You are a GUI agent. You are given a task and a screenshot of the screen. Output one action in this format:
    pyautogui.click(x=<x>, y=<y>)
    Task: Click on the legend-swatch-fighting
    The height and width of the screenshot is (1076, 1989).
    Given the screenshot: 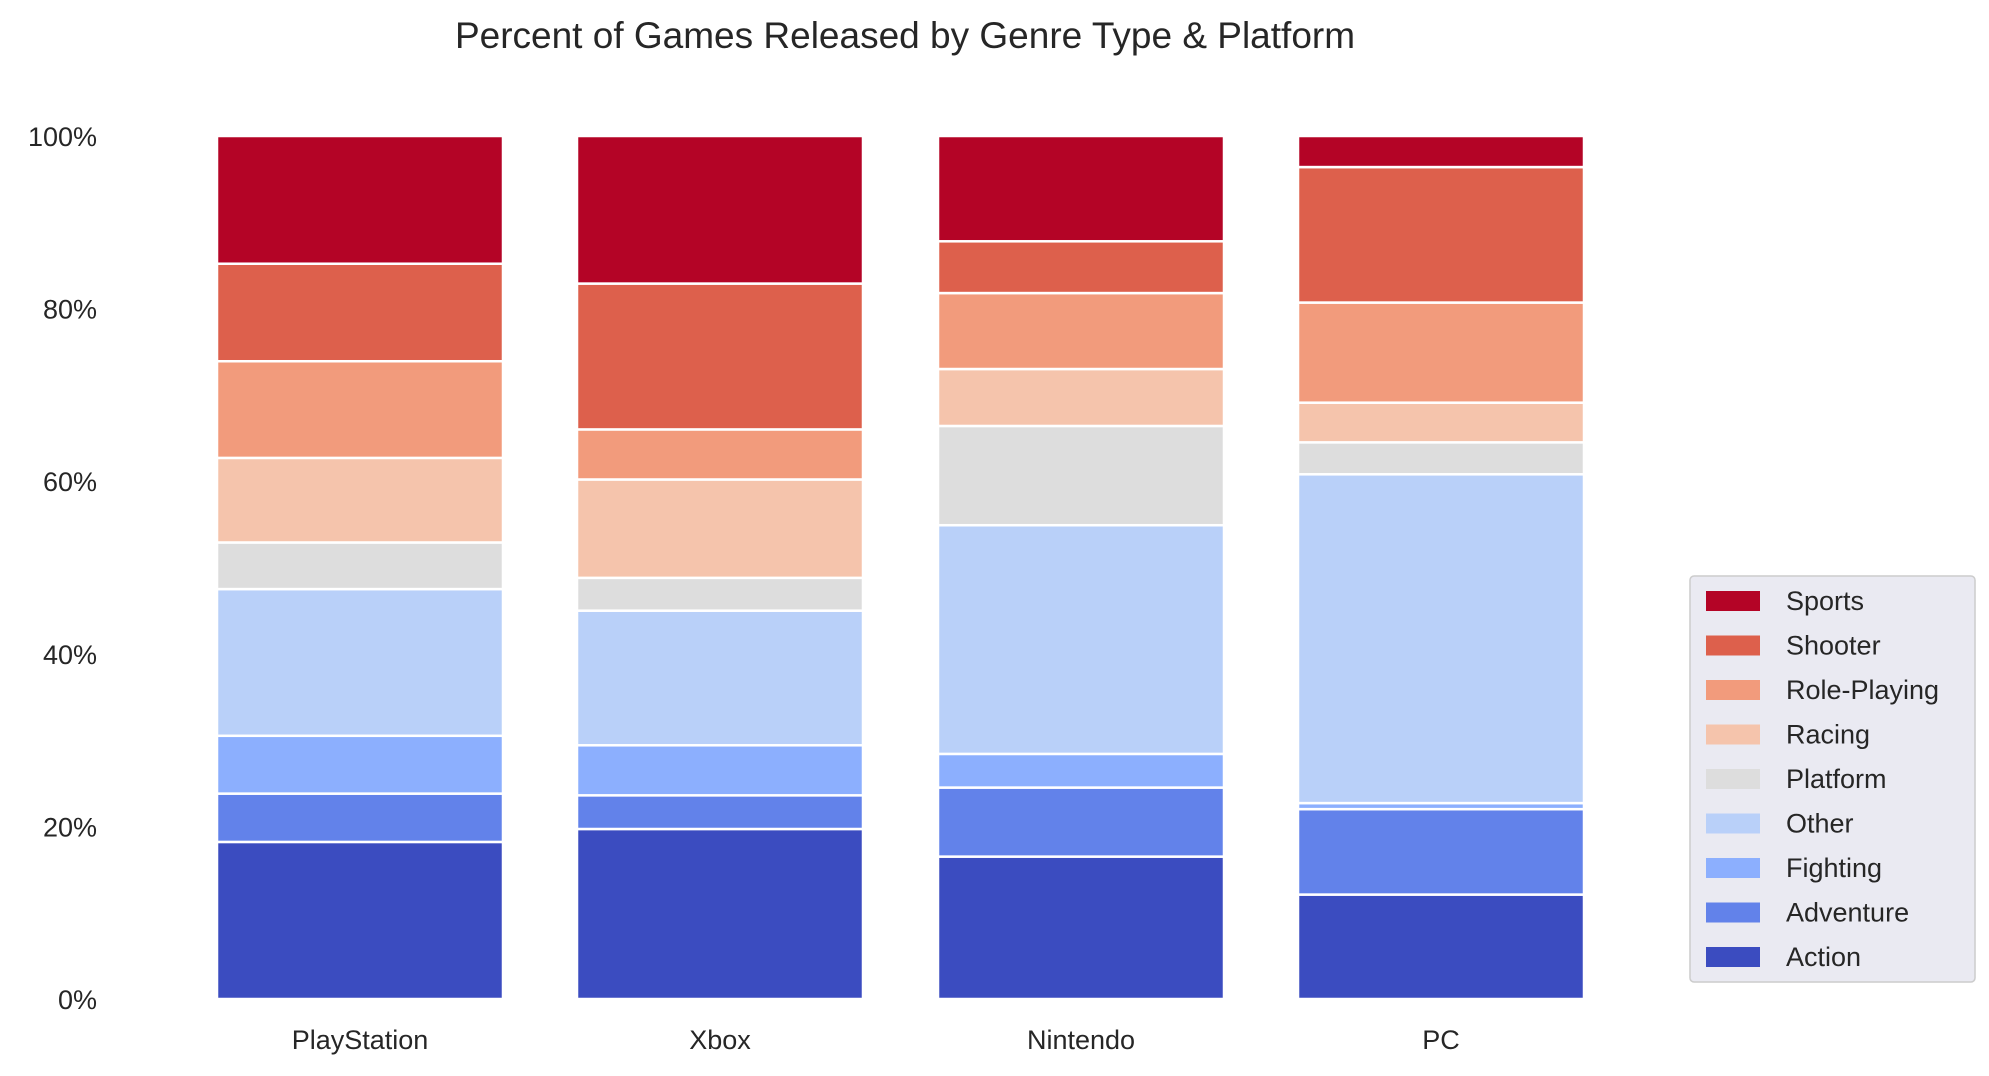 What is the action you would take?
    pyautogui.click(x=1733, y=868)
    